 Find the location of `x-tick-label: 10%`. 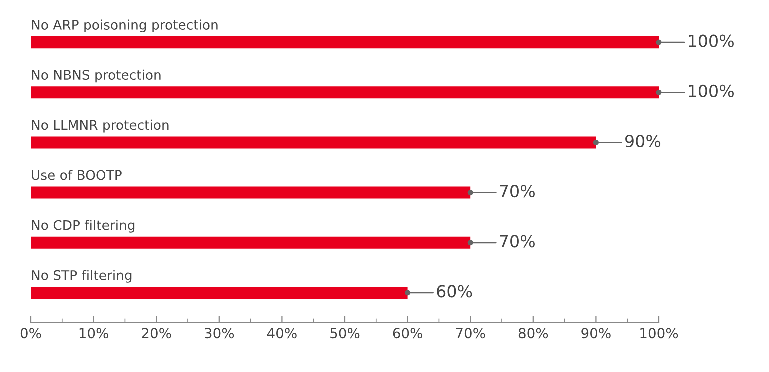

x-tick-label: 10% is located at coordinates (94, 333).